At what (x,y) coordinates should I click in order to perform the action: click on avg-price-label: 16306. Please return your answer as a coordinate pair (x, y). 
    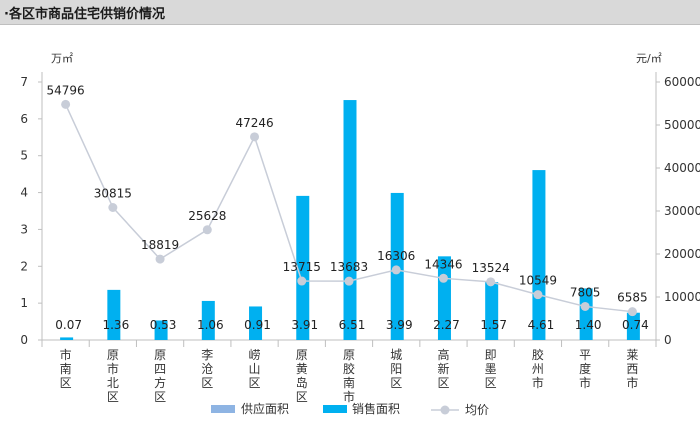
    Looking at the image, I should click on (396, 256).